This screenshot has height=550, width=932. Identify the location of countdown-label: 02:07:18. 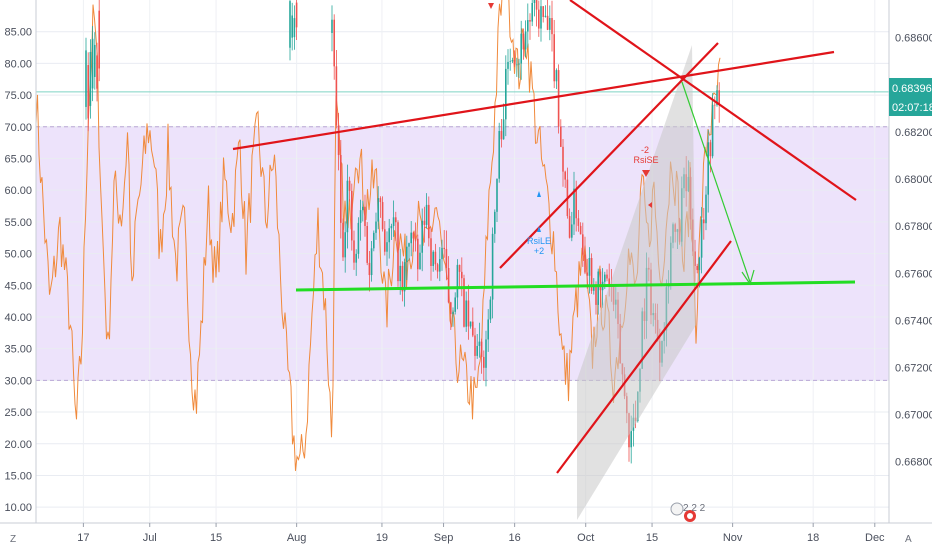
(912, 108).